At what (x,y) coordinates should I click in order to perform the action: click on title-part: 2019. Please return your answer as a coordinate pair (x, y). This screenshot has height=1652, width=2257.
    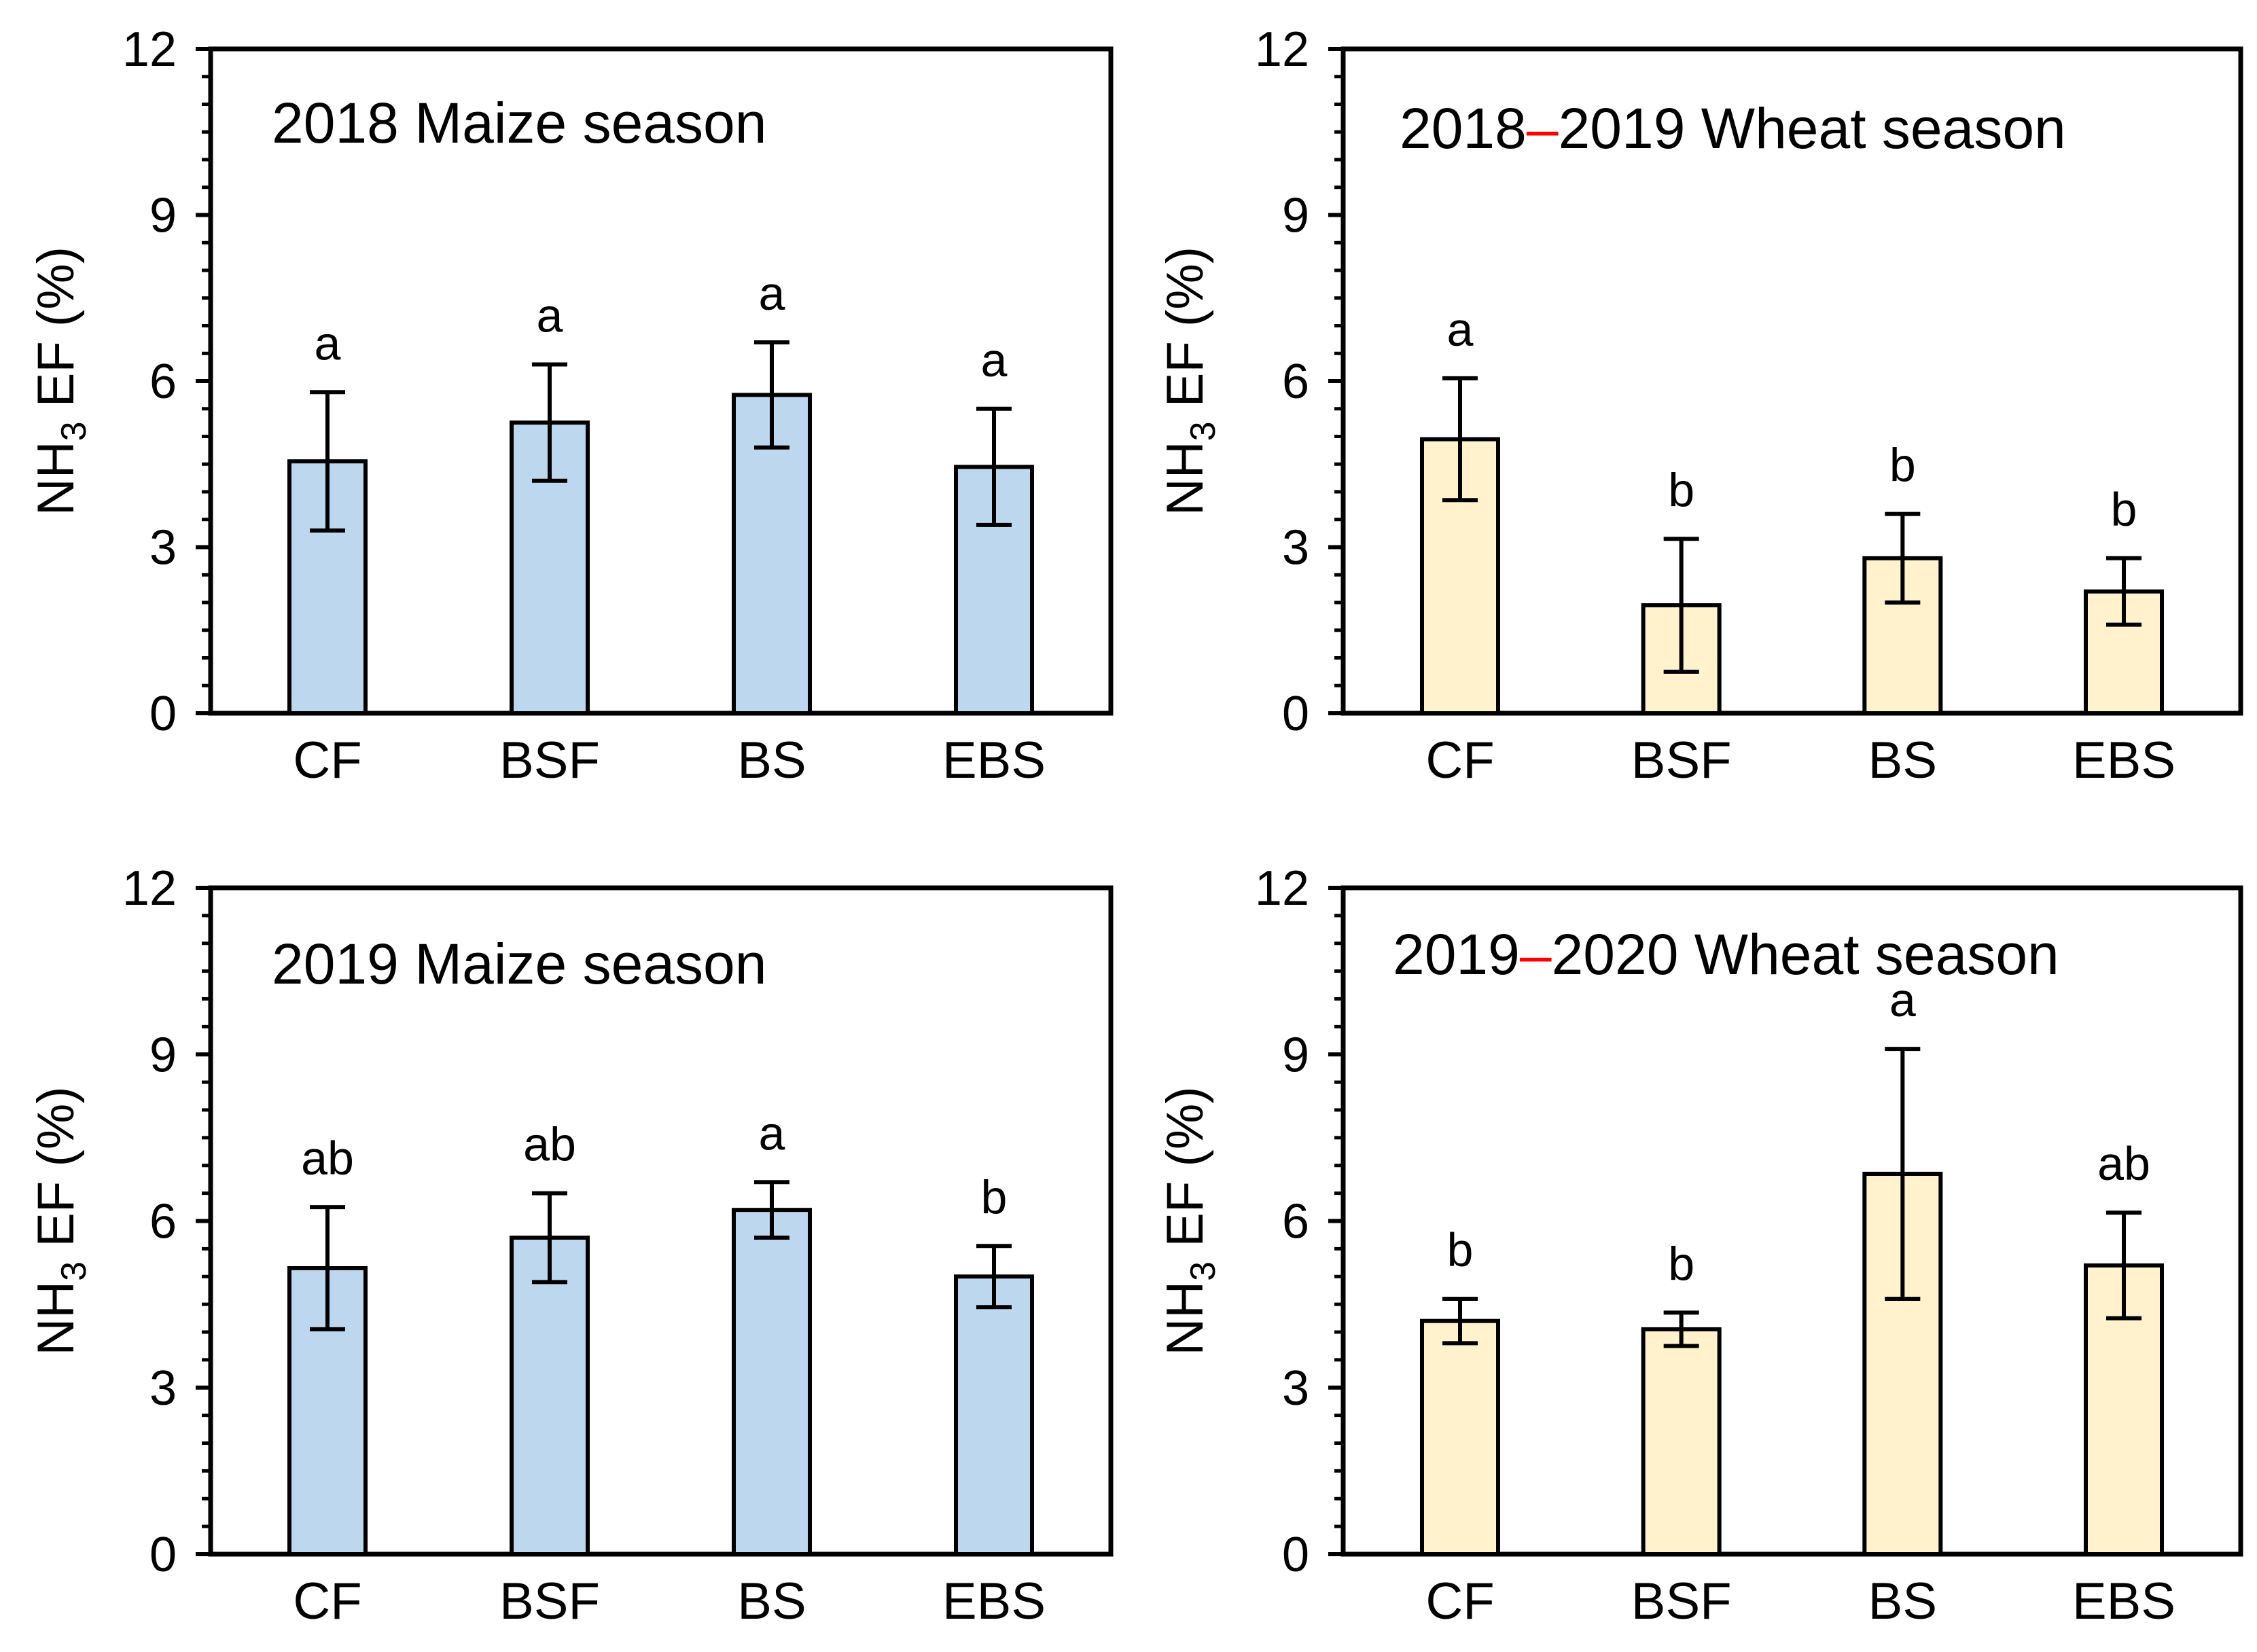
    Looking at the image, I should click on (1456, 954).